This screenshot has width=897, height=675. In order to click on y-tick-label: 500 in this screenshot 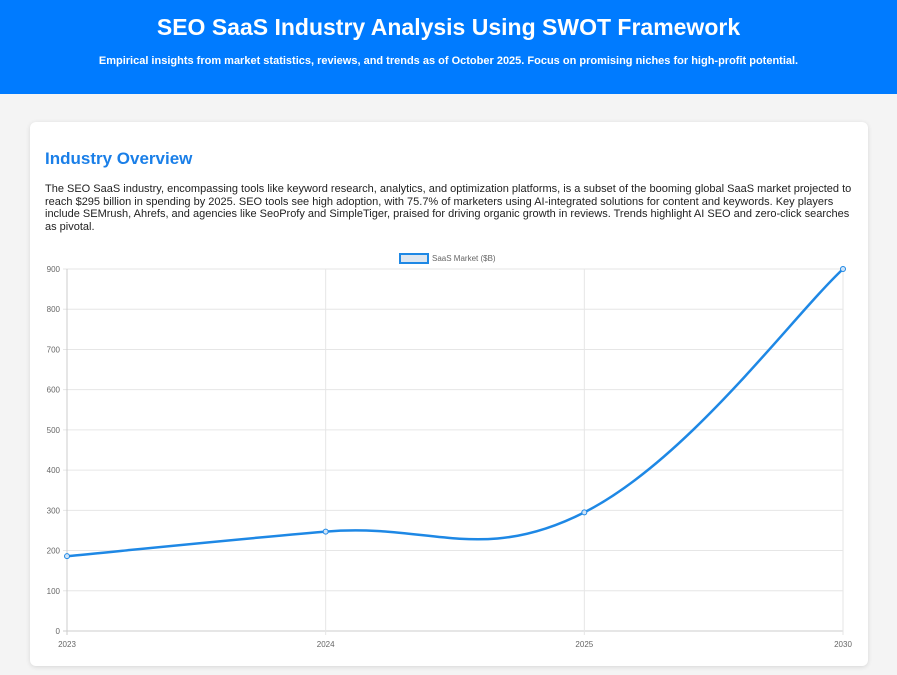, I will do `click(54, 430)`.